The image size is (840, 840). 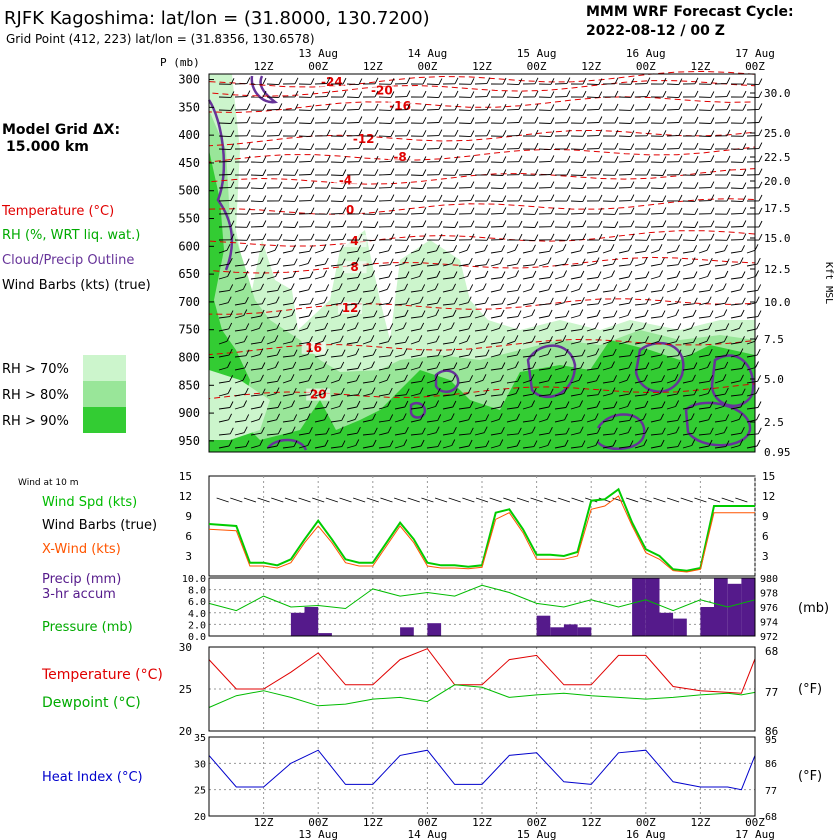 What do you see at coordinates (350, 308) in the screenshot?
I see `isotherm-label: 12` at bounding box center [350, 308].